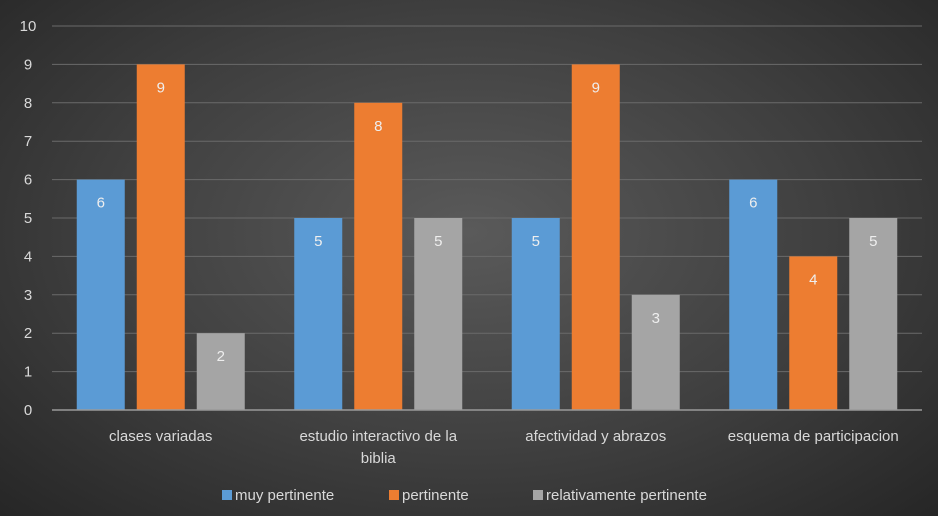  What do you see at coordinates (435, 495) in the screenshot?
I see `legend-entry: pertinente` at bounding box center [435, 495].